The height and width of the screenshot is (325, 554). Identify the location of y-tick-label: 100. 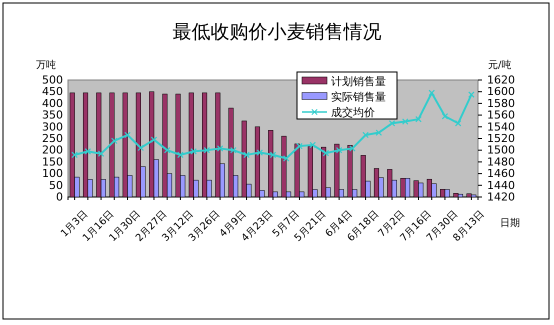
(52, 173).